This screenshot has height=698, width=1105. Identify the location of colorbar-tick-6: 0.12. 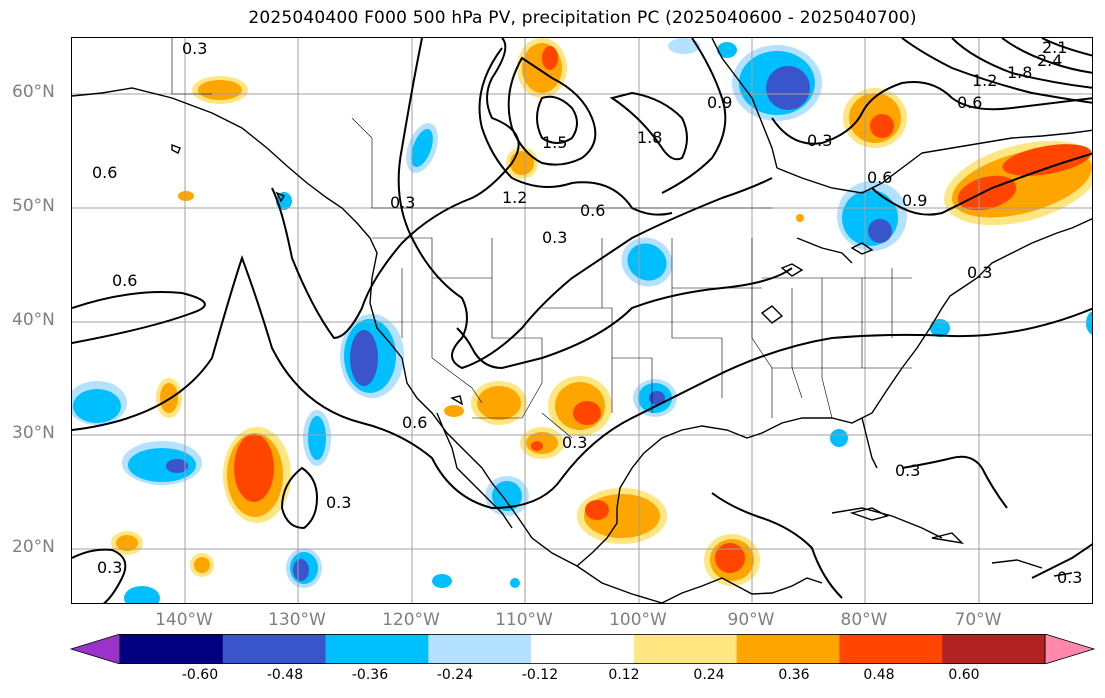
(624, 675).